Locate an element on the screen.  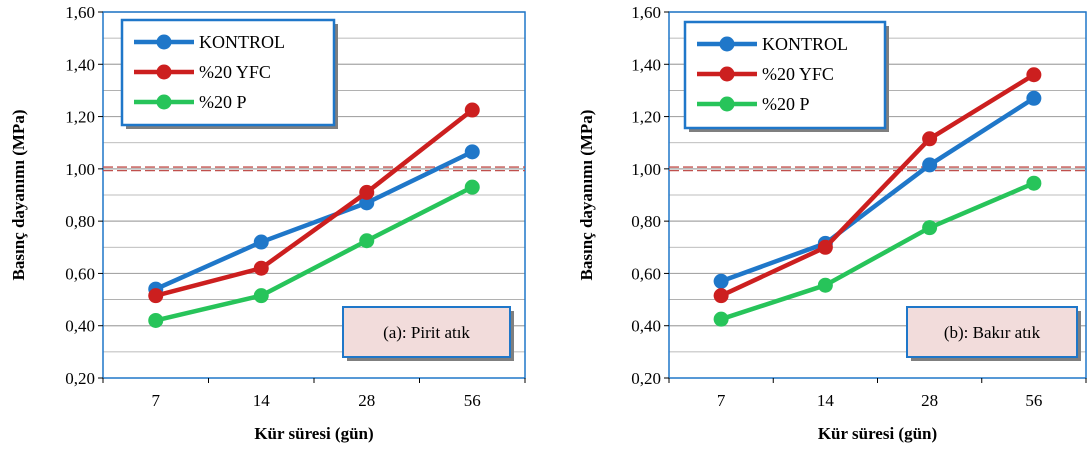
annotation-label: (a): Pirit atık is located at coordinates (426, 332).